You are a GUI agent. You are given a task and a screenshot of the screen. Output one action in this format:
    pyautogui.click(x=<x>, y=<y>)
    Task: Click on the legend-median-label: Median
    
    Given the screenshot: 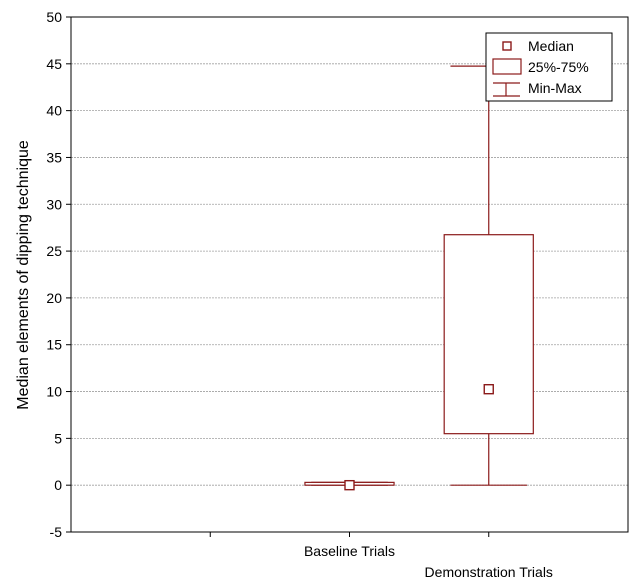 What is the action you would take?
    pyautogui.click(x=551, y=46)
    